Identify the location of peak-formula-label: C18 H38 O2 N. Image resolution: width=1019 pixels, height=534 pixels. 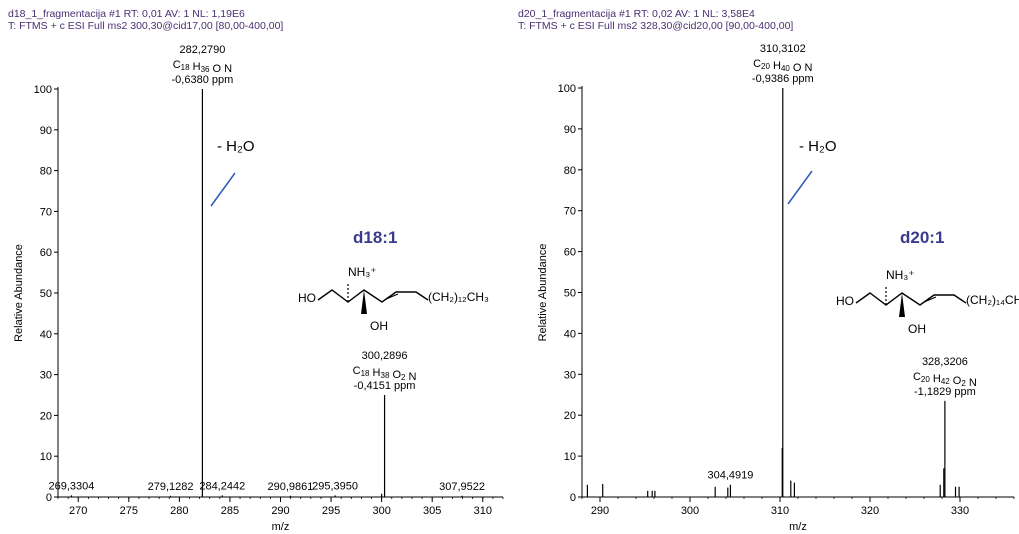
(385, 374).